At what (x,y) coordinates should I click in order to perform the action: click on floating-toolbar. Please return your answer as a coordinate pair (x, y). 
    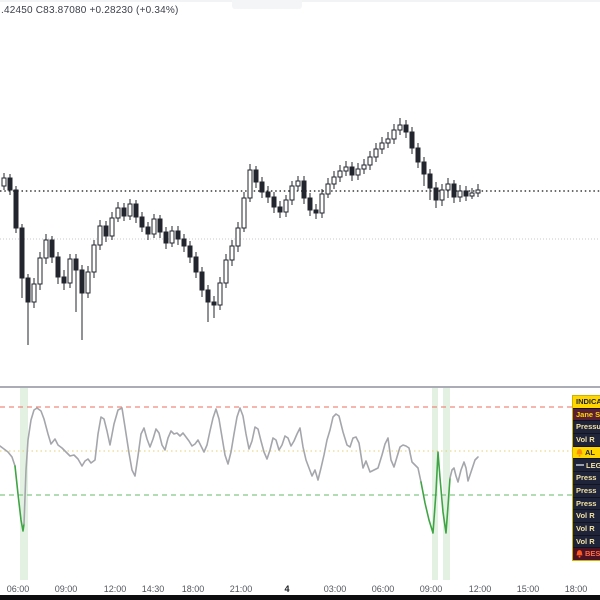
    Looking at the image, I should click on (267, 4).